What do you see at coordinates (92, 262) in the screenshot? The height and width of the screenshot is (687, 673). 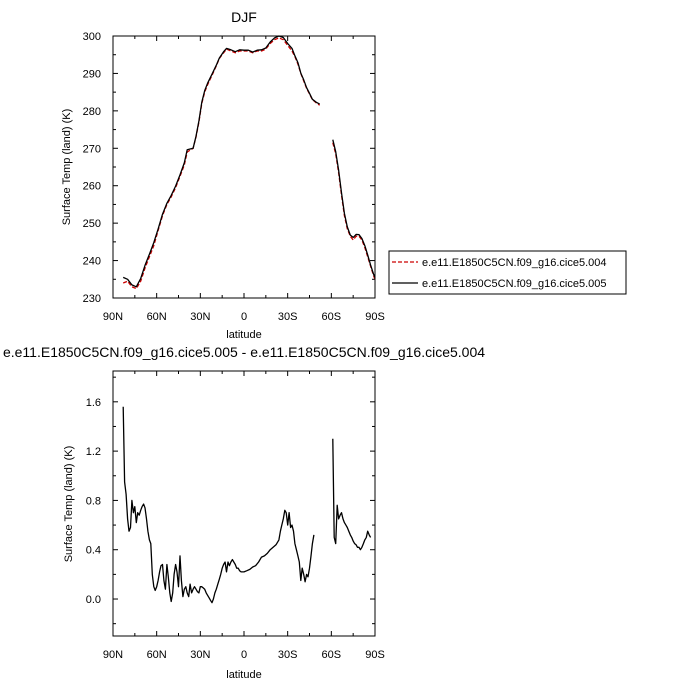 I see `top-y-tick-label: 240` at bounding box center [92, 262].